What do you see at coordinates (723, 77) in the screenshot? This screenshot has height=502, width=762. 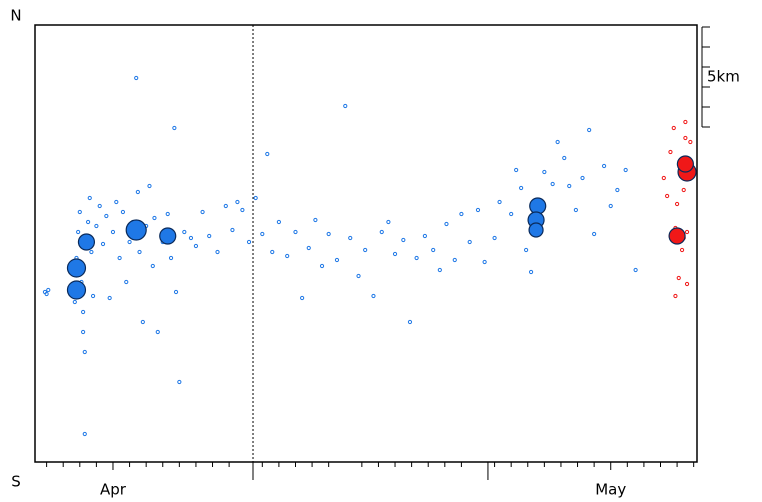 I see `scale-label: 5km` at bounding box center [723, 77].